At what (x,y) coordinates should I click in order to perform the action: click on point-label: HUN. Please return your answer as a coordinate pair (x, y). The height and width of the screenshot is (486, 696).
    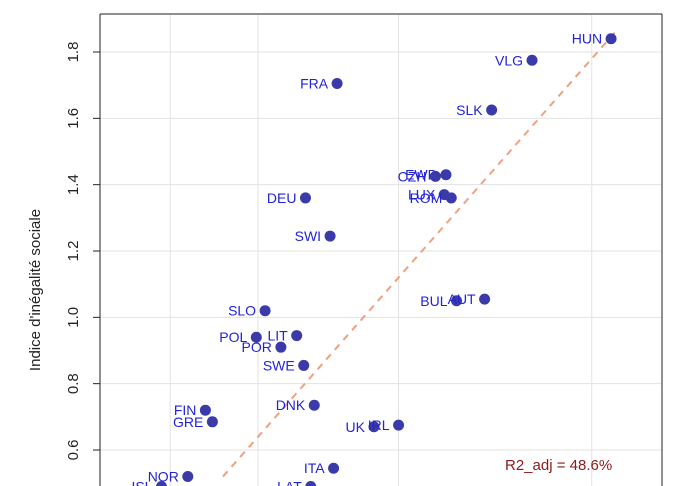
    Looking at the image, I should click on (587, 39).